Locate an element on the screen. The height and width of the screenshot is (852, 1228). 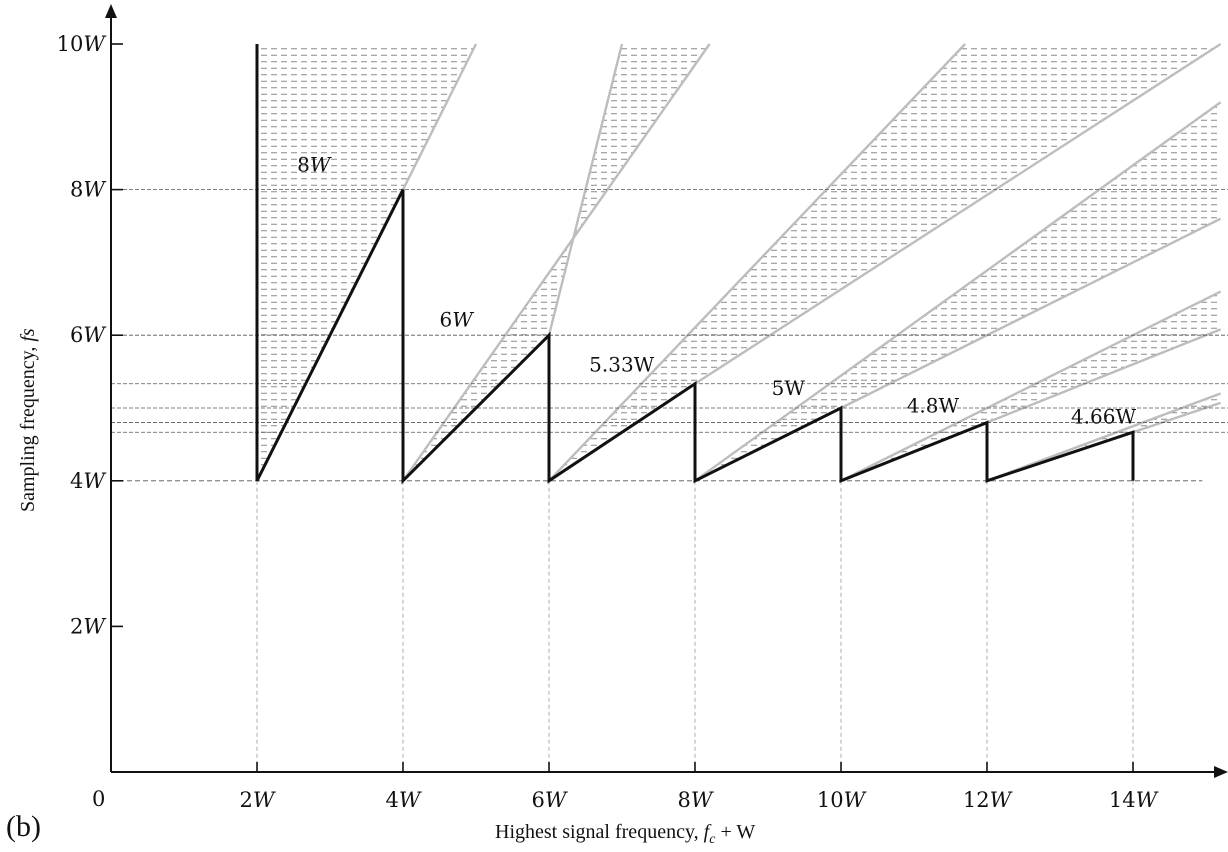
x-tick-label-6: 12W is located at coordinates (988, 800).